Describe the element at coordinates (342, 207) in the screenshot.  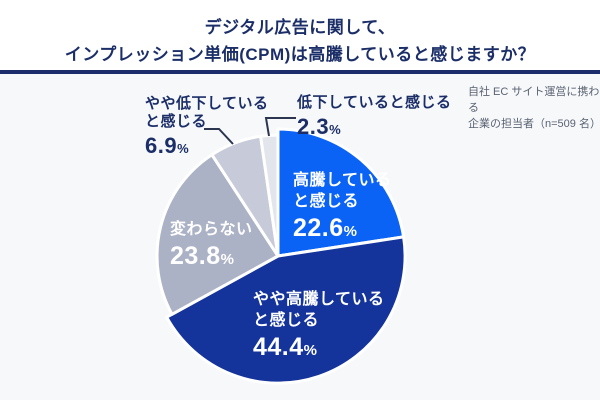
I see `label-rising: 高騰している と感じる 22.6%` at that location.